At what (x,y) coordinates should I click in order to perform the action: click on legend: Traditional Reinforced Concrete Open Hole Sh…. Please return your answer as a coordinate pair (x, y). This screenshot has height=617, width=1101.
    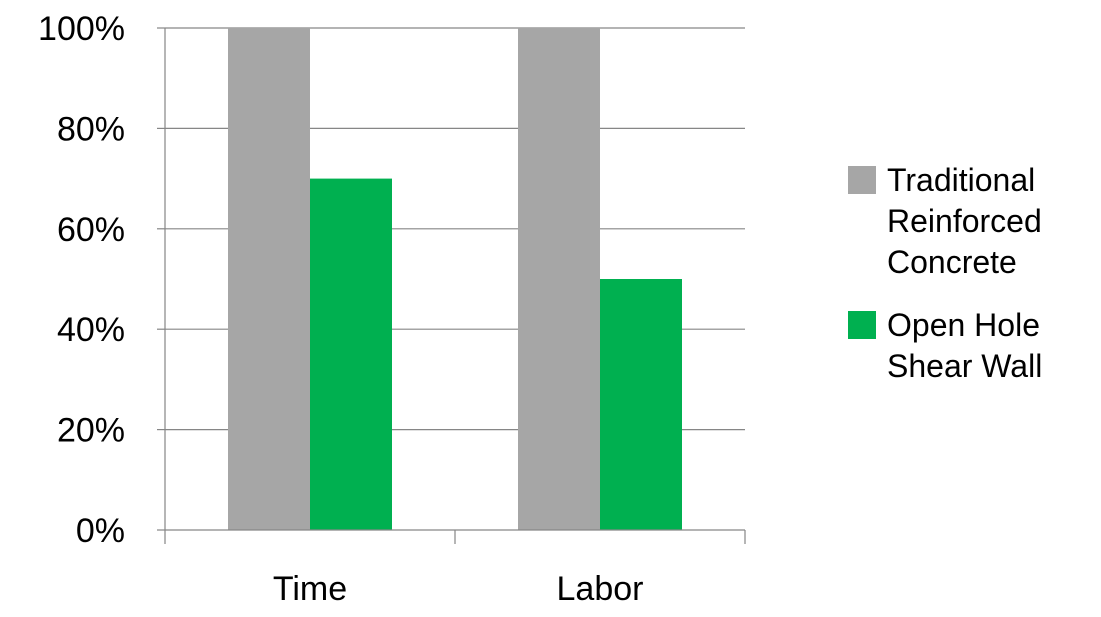
    Looking at the image, I should click on (945, 273).